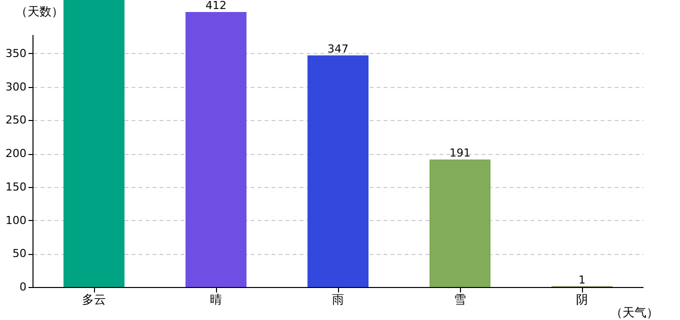  I want to click on y-tick-label: 50, so click(19, 253).